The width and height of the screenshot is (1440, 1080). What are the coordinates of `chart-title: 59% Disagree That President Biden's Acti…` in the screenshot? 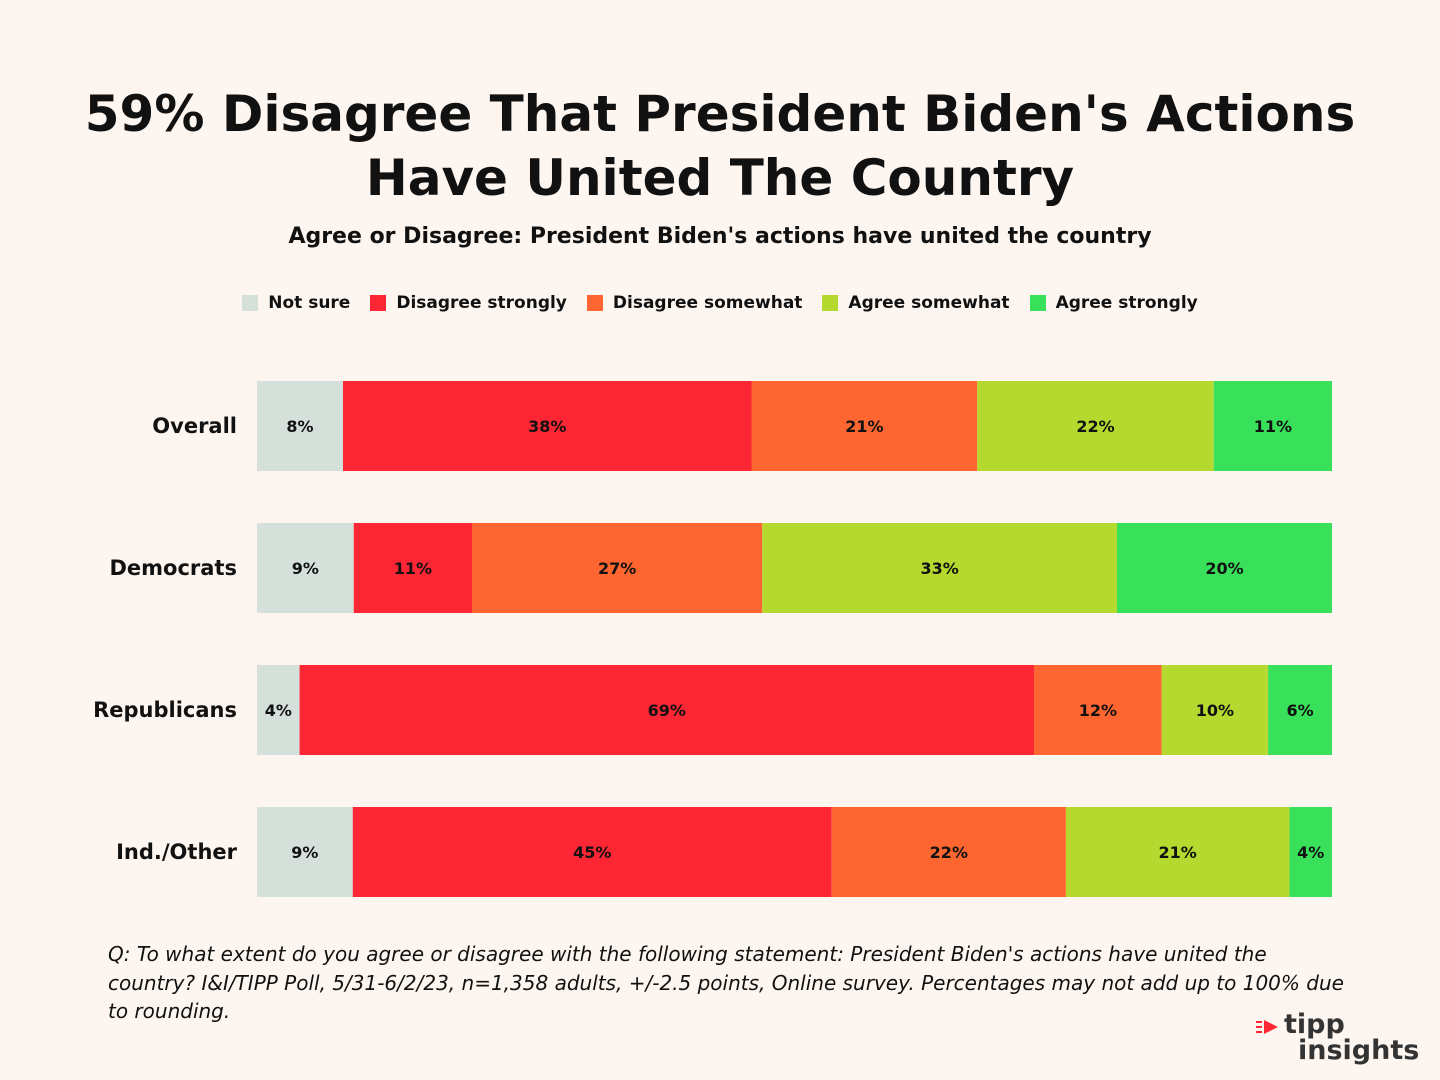 It's located at (720, 146).